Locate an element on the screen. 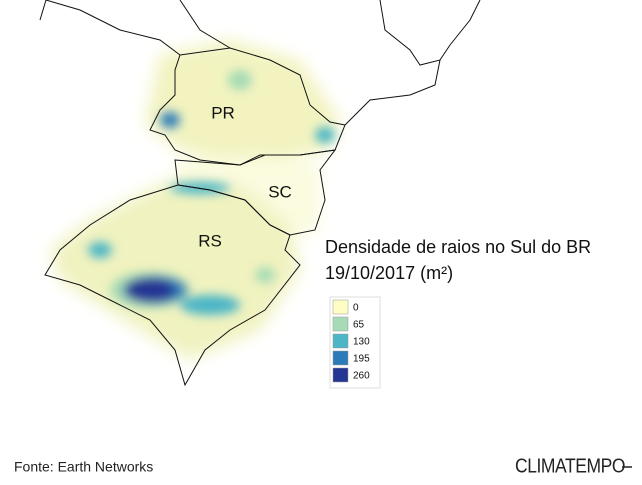 The image size is (642, 485). legend-label: 195 is located at coordinates (361, 359).